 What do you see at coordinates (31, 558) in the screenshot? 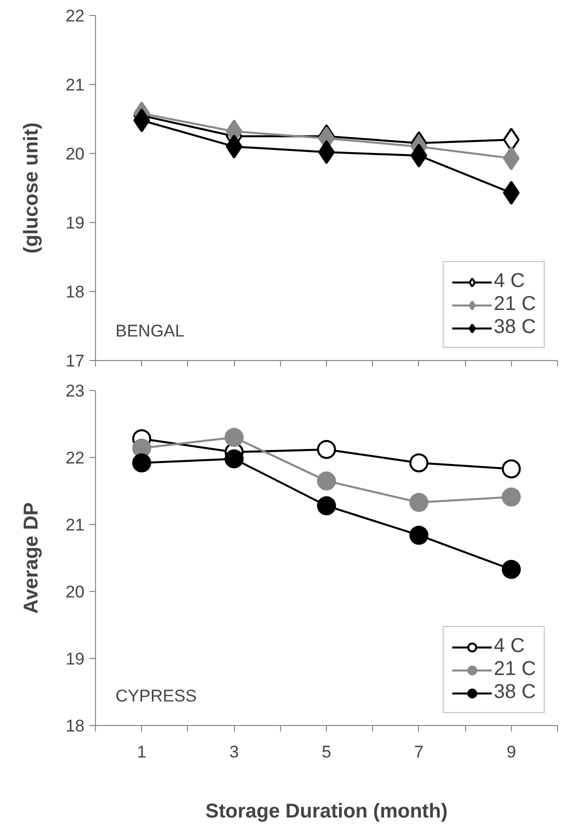
I see `y-axis-title: Average DP` at bounding box center [31, 558].